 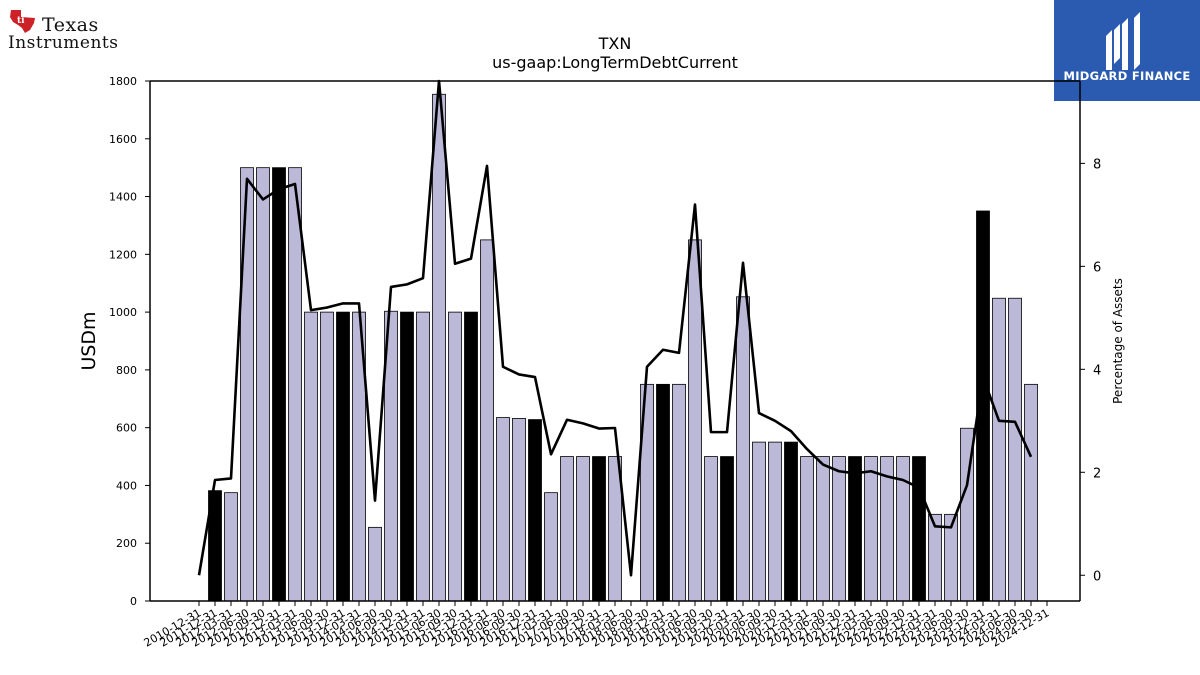 What do you see at coordinates (123, 197) in the screenshot?
I see `y-tick-label: 1400` at bounding box center [123, 197].